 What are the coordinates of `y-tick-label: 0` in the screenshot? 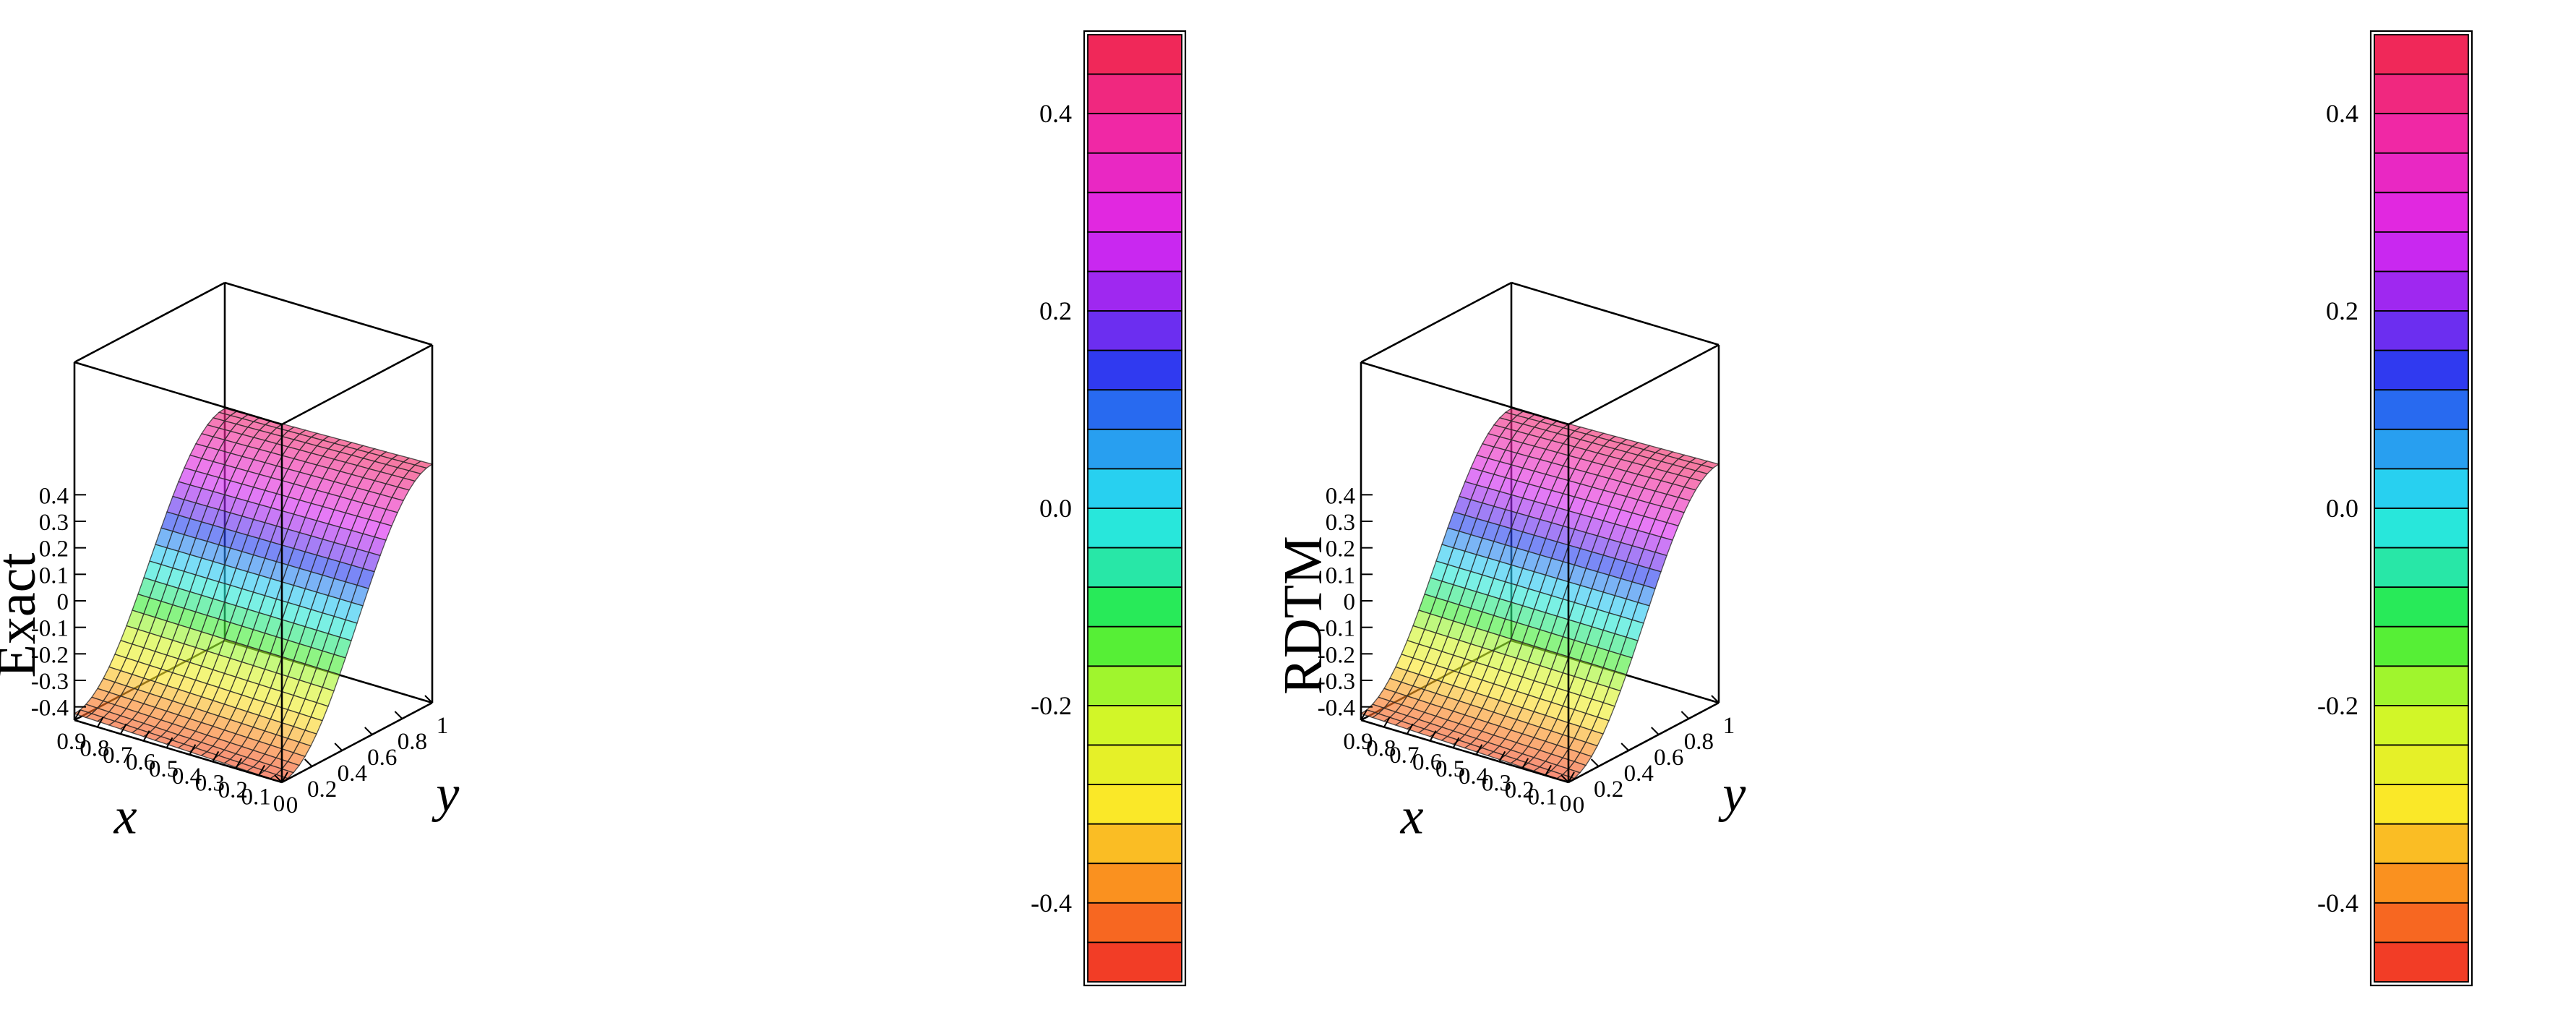 It's located at (292, 805).